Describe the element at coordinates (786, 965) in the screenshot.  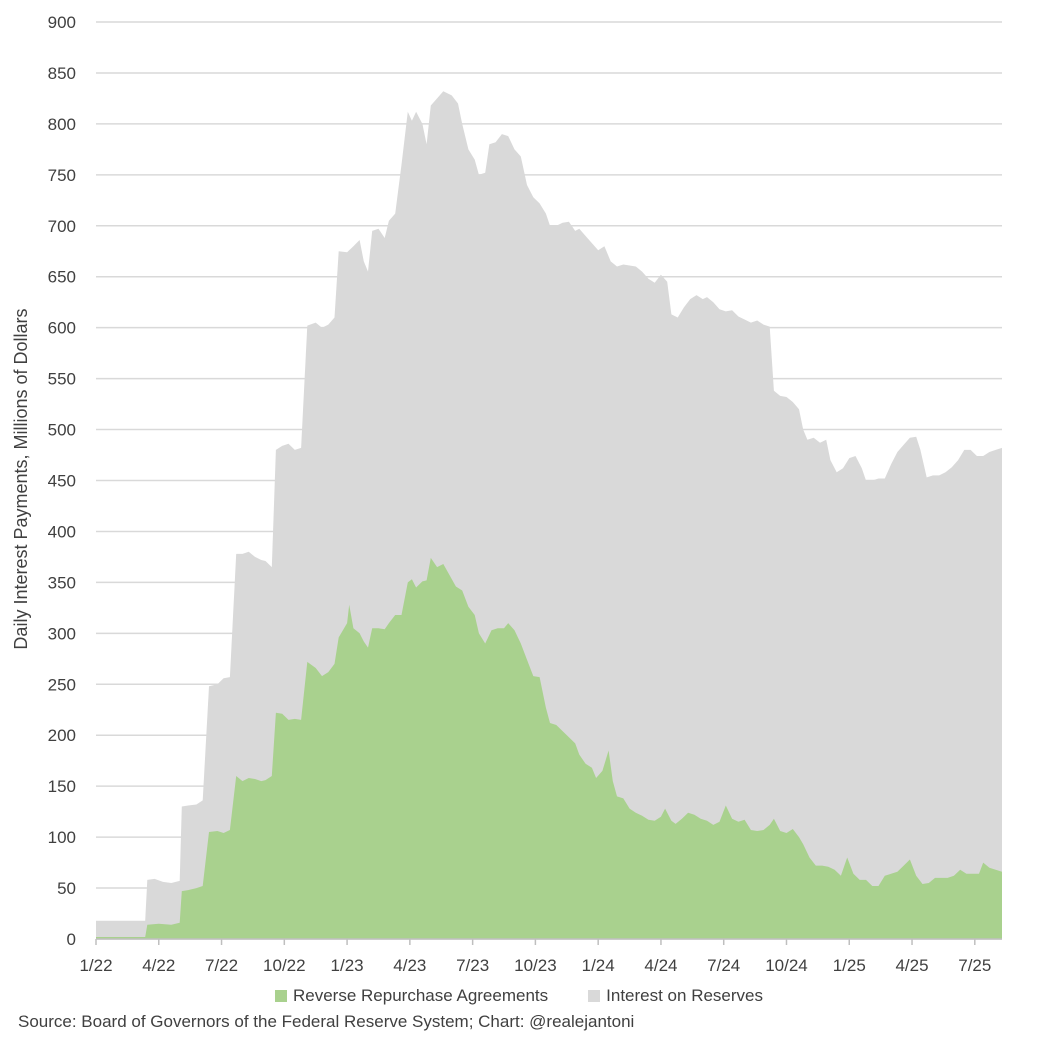
I see `x-tick-label-10-24: 10/24` at that location.